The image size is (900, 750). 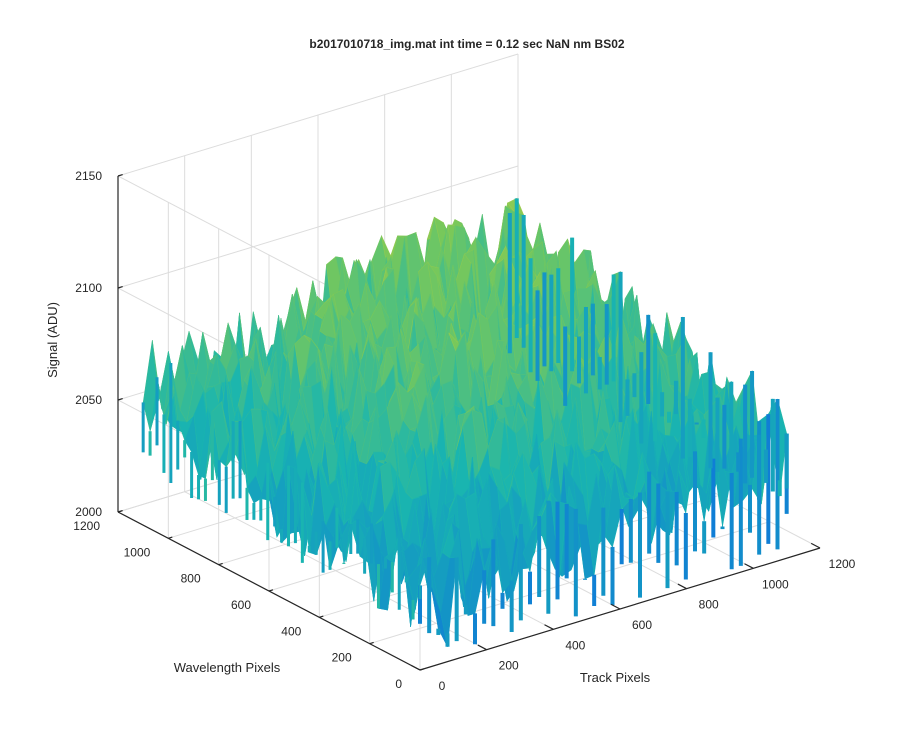 What do you see at coordinates (775, 584) in the screenshot?
I see `x-tick-label: 1000` at bounding box center [775, 584].